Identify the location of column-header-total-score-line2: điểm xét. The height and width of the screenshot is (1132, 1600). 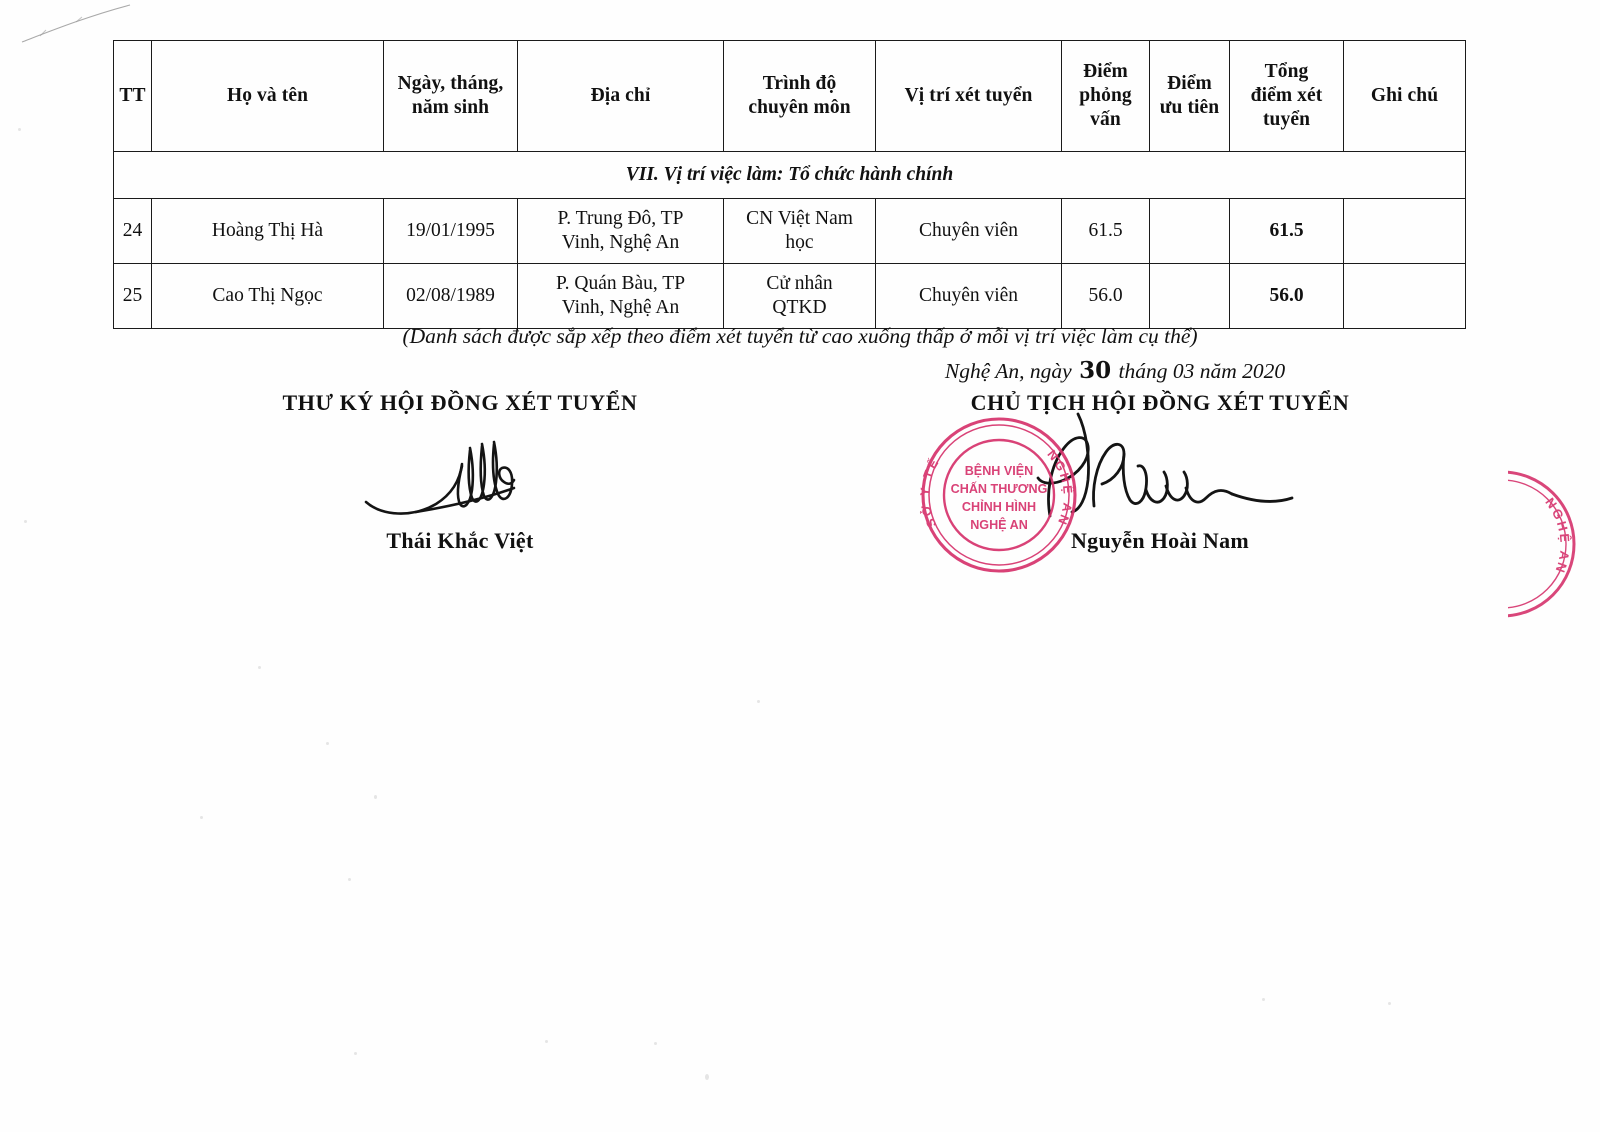
(1286, 96).